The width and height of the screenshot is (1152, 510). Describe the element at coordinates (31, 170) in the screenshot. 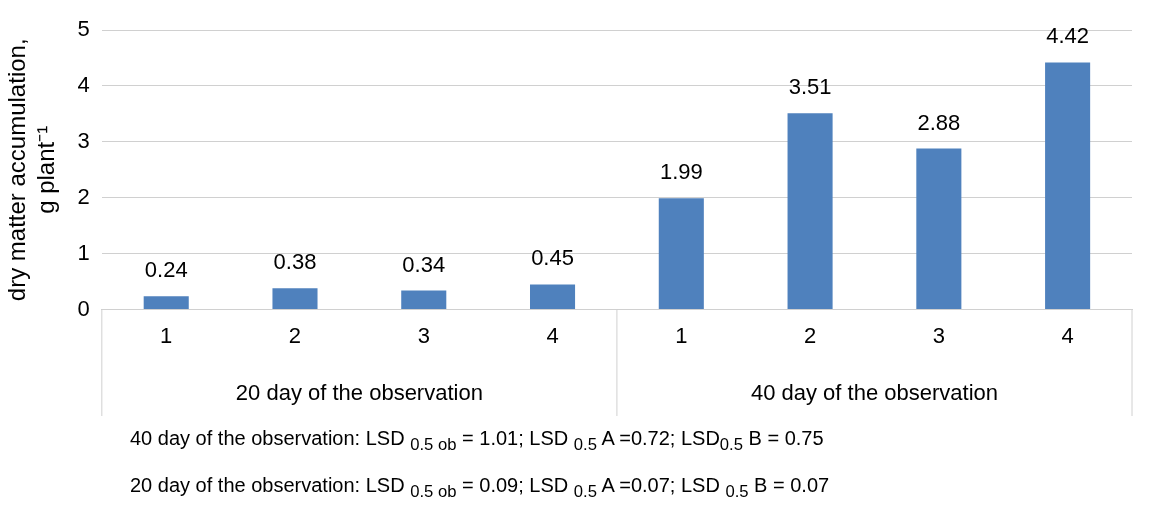

I see `y-axis-title: dry matter accumulation, g plant⁻¹` at that location.